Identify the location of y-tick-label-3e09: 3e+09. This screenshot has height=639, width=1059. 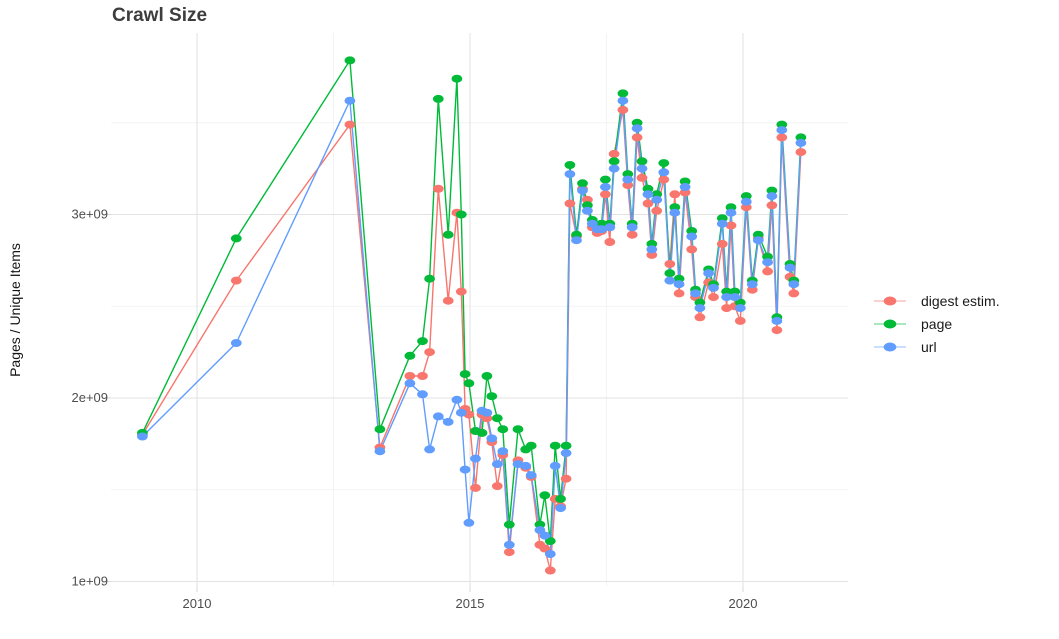
(89, 214).